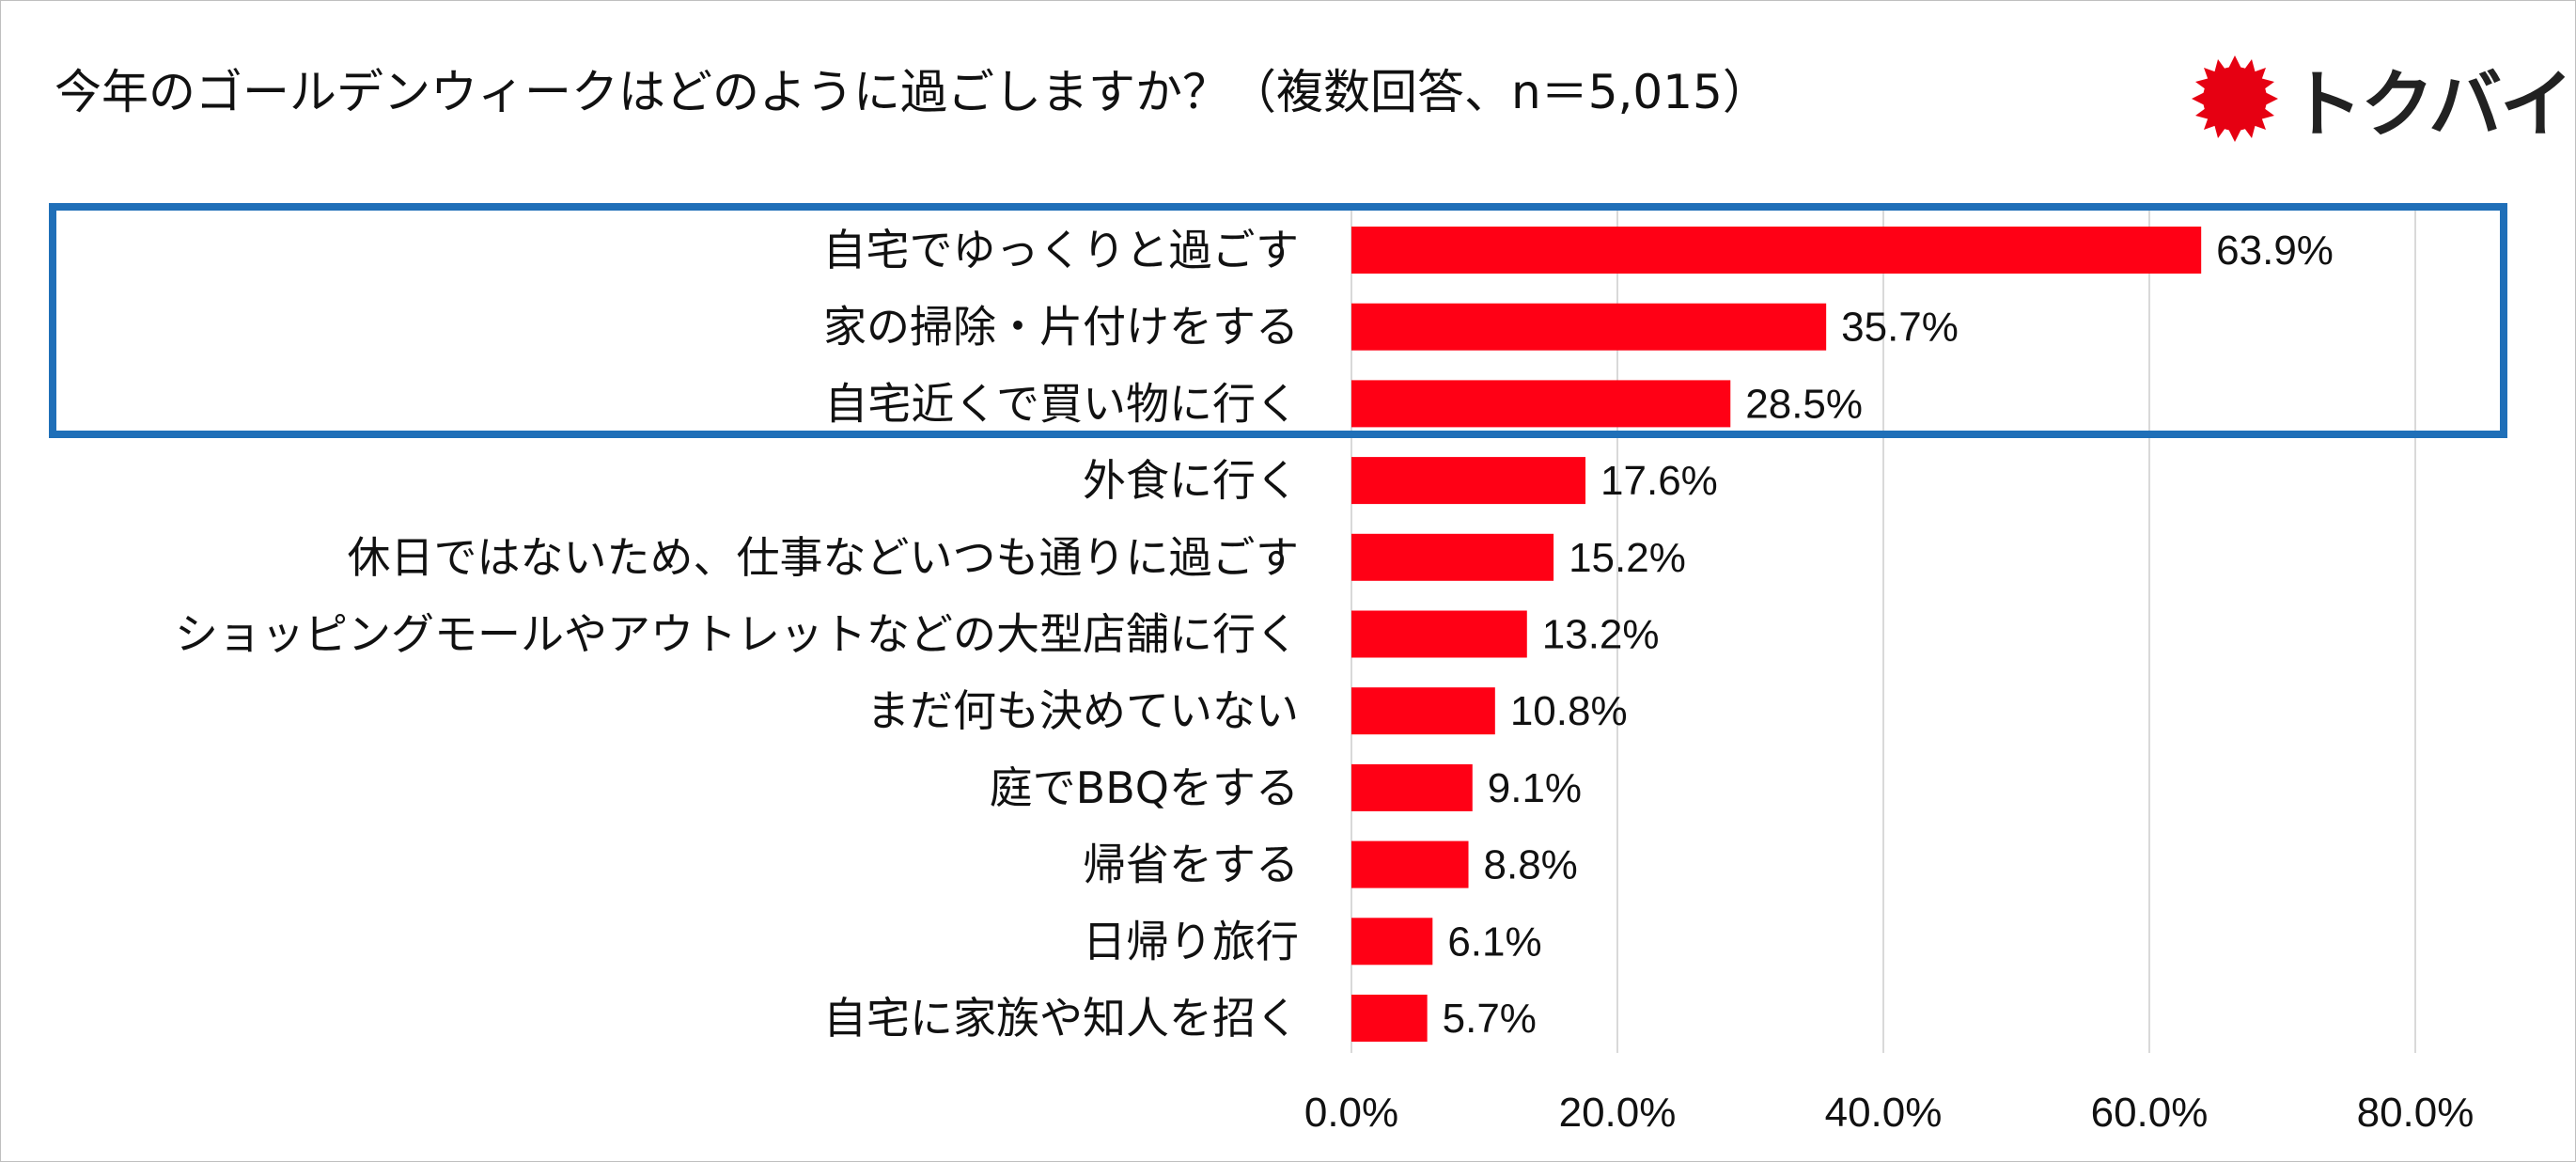 This screenshot has width=2576, height=1162. Describe the element at coordinates (1531, 865) in the screenshot. I see `data-label: 8.8%` at that location.